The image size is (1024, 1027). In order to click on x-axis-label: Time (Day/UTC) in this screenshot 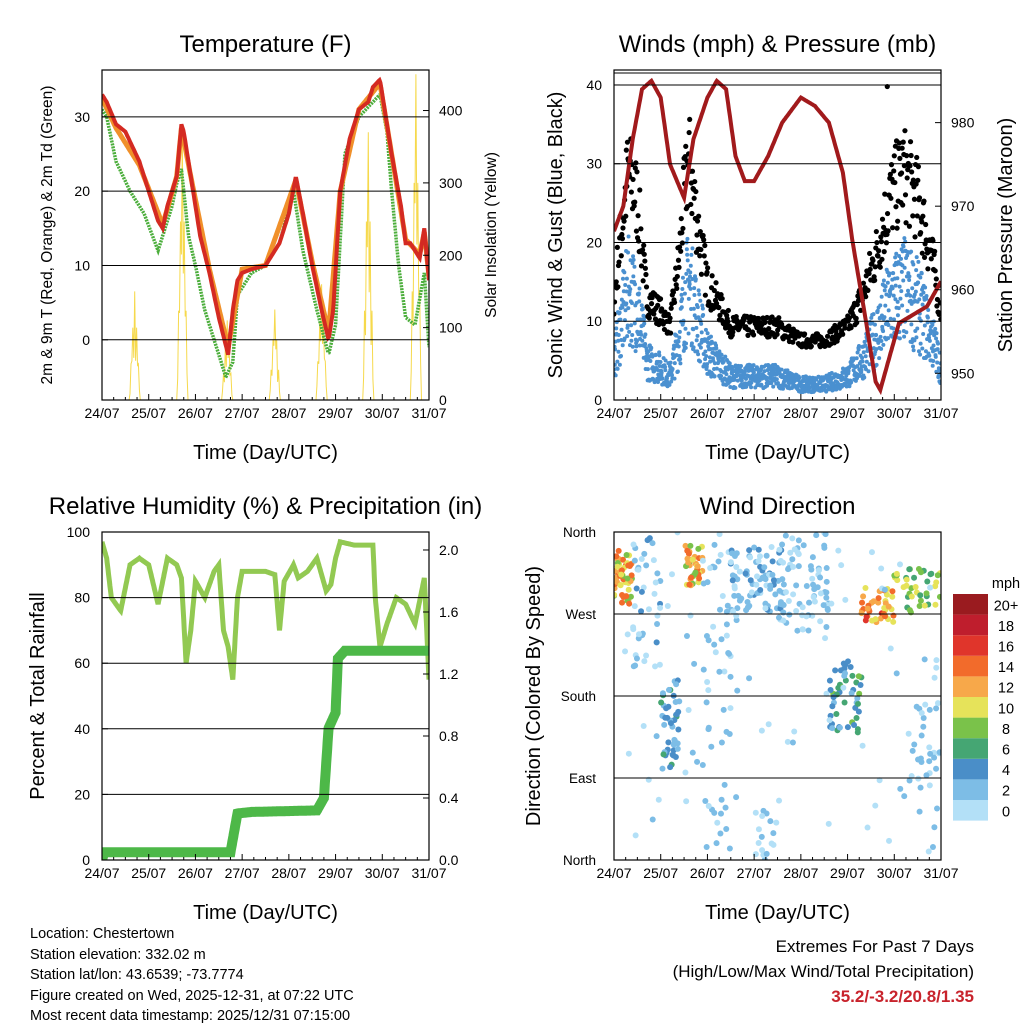, I will do `click(265, 453)`.